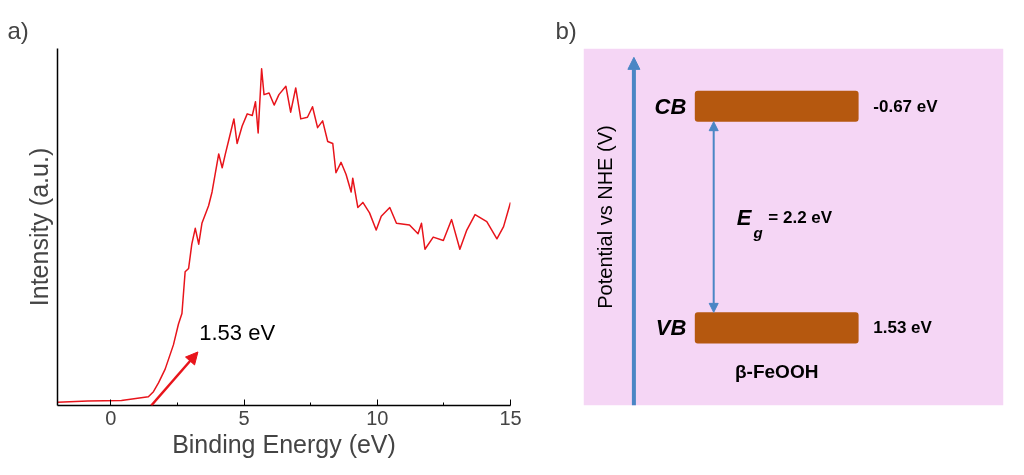  What do you see at coordinates (284, 443) in the screenshot?
I see `x-axis-title: Binding Energy (eV)` at bounding box center [284, 443].